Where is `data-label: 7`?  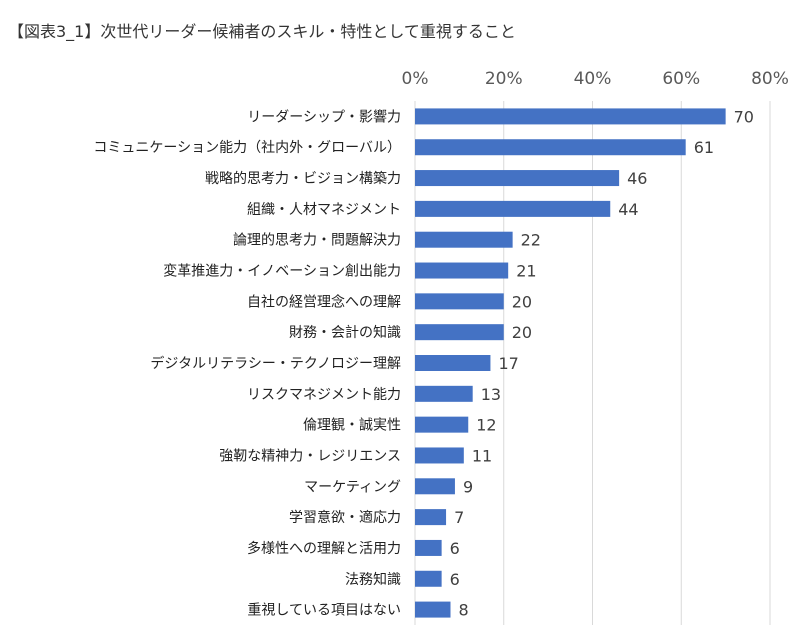
data-label: 7 is located at coordinates (459, 517).